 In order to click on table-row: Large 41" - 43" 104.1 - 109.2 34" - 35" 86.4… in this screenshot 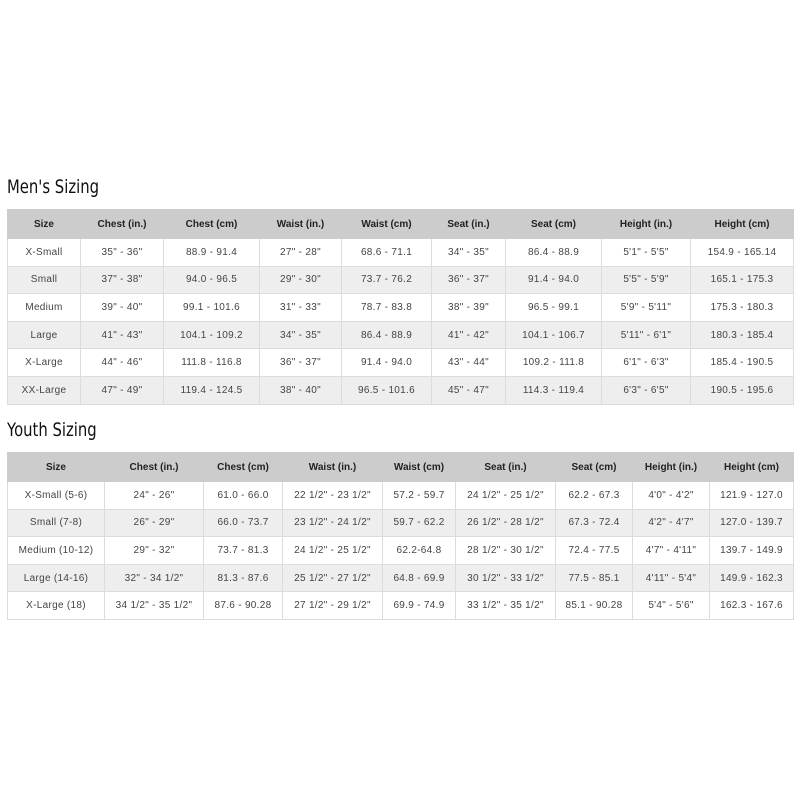, I will do `click(400, 335)`.